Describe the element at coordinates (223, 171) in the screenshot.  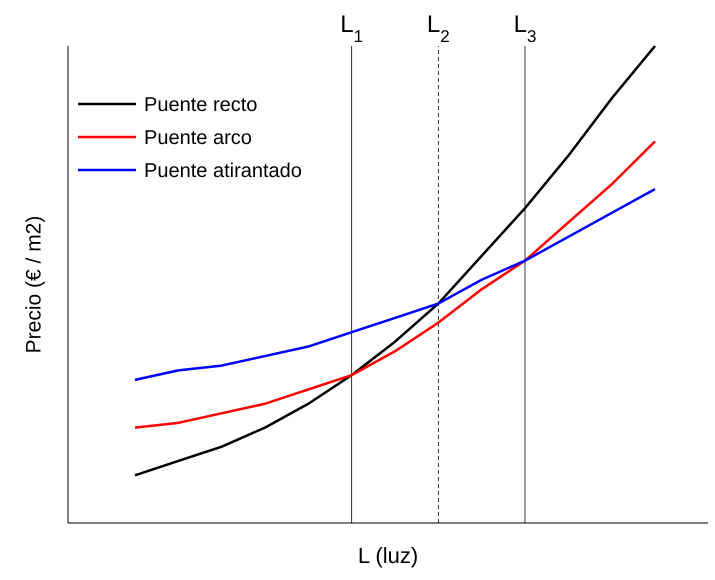
I see `legend-label: Puente atirantado` at that location.